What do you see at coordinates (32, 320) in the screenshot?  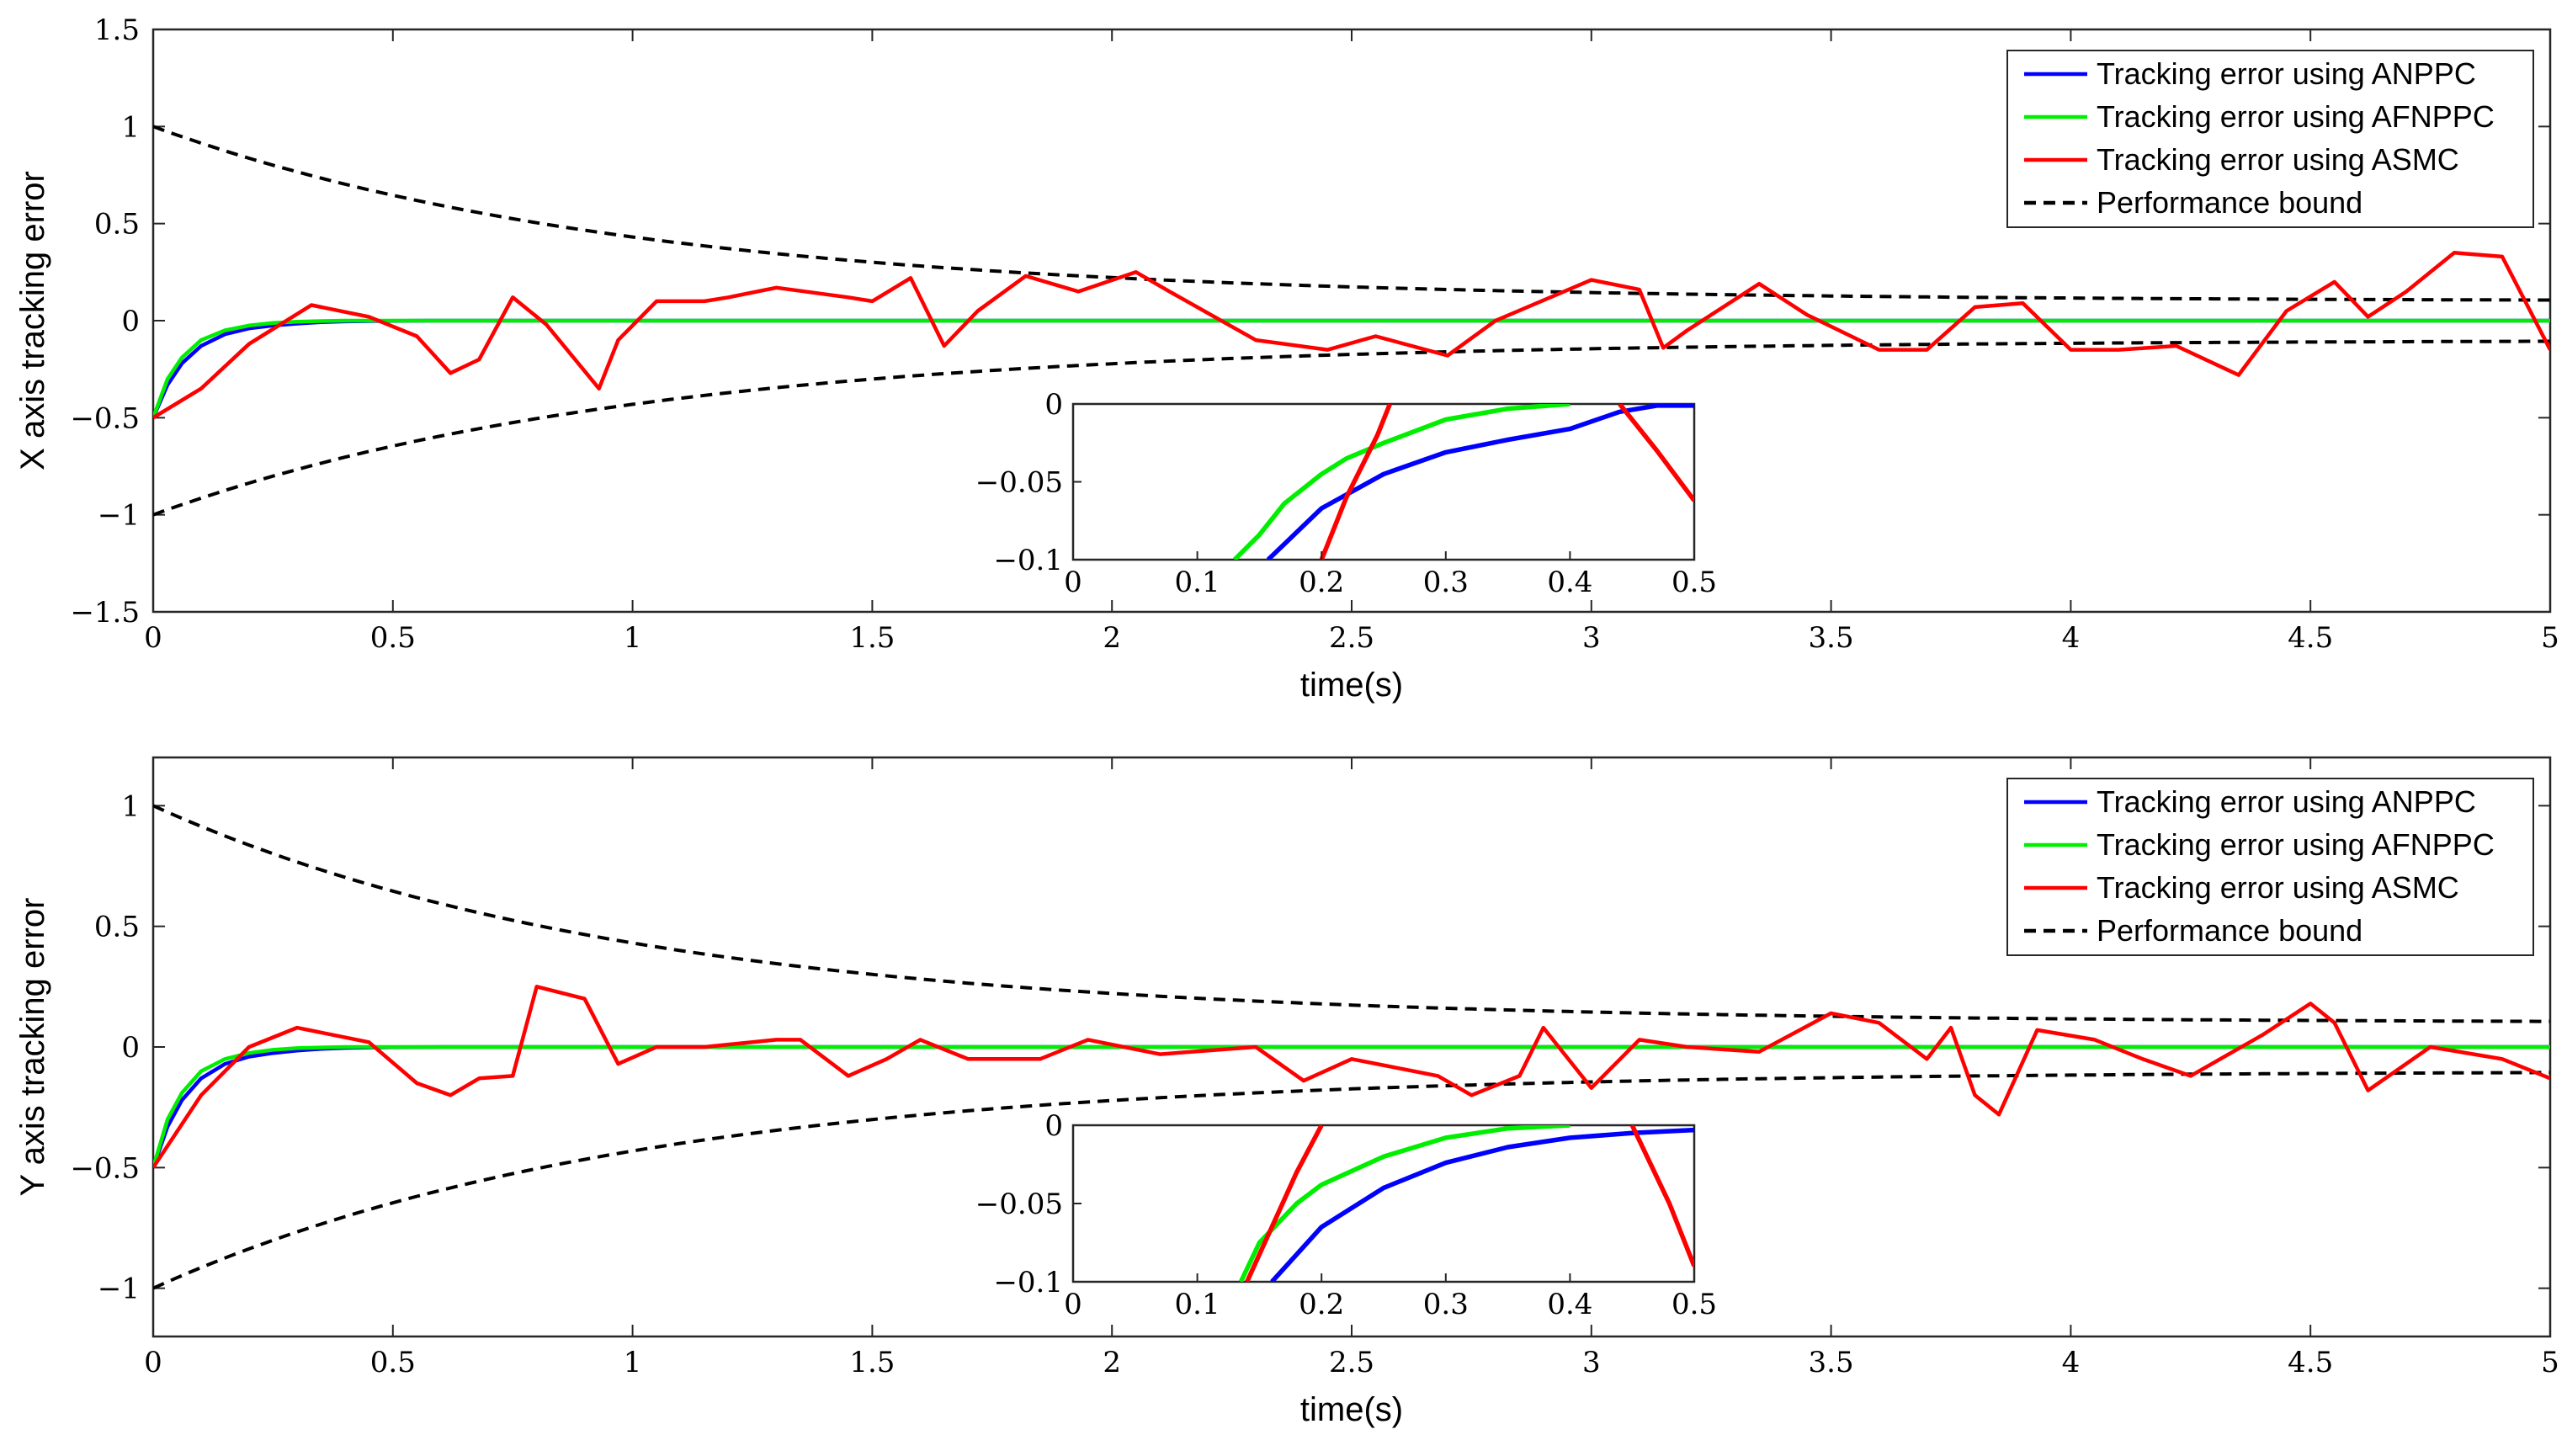 I see `y-axis-title: X axis tracking error` at bounding box center [32, 320].